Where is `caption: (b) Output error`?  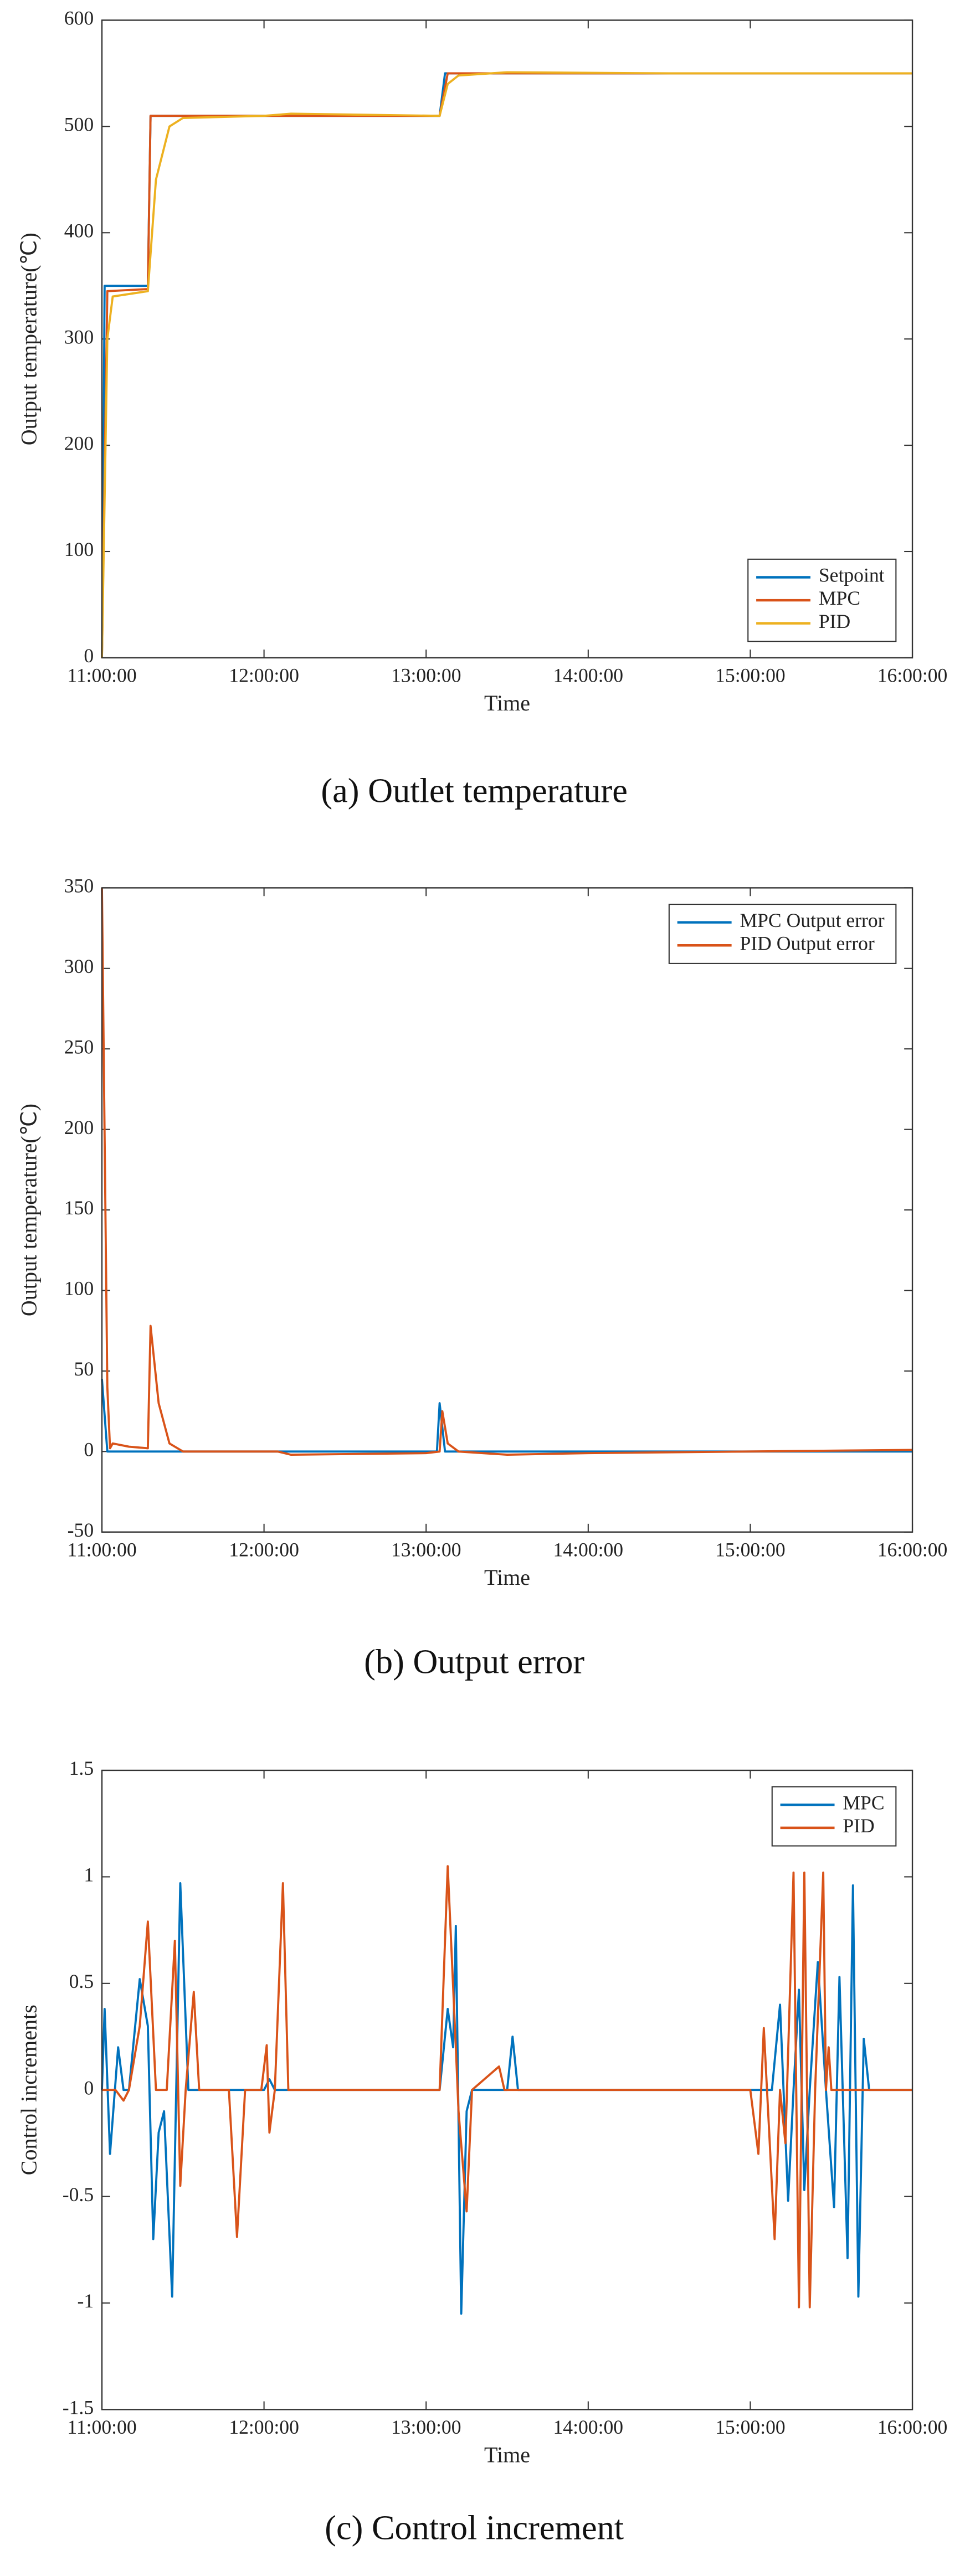 caption: (b) Output error is located at coordinates (474, 1661).